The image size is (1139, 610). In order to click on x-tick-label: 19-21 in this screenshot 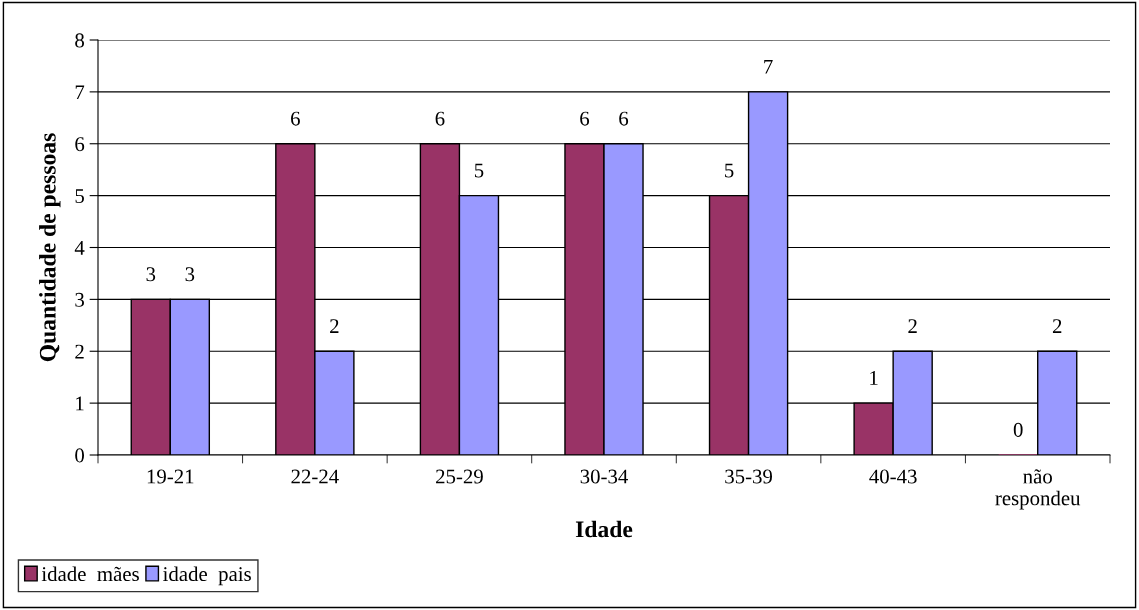, I will do `click(170, 476)`.